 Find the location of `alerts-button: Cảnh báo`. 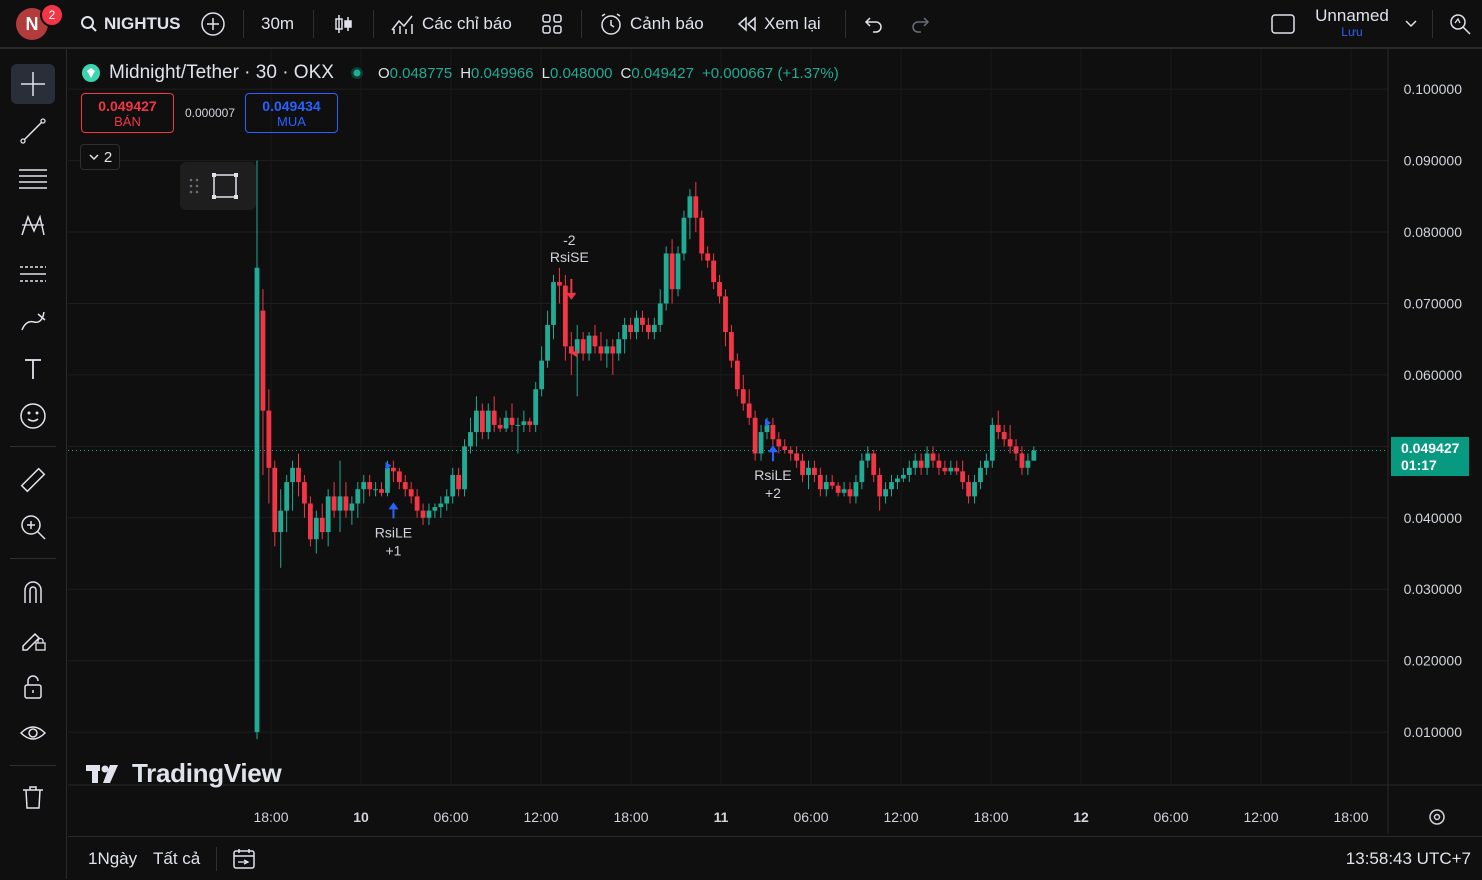

alerts-button: Cảnh báo is located at coordinates (651, 23).